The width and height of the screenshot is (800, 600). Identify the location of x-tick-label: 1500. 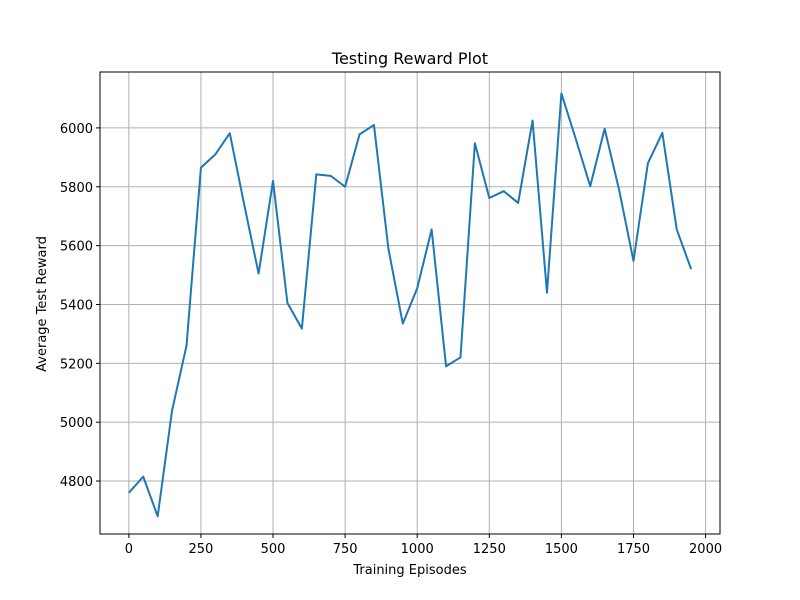
(561, 549).